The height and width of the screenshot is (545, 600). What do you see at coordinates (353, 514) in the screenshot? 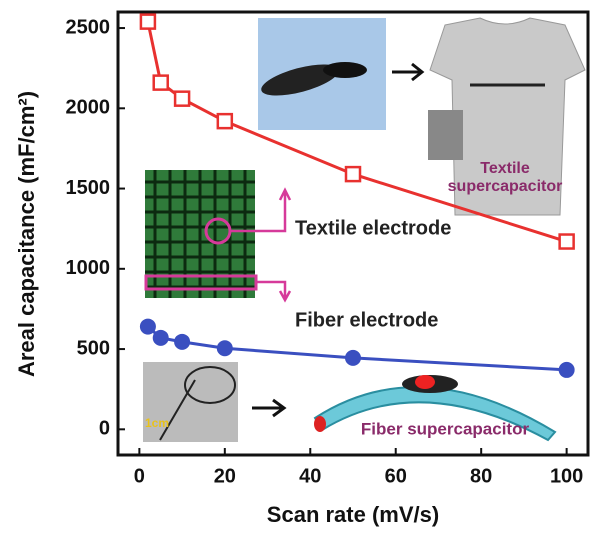
I see `x-axis-label: Scan rate (mV/s)` at bounding box center [353, 514].